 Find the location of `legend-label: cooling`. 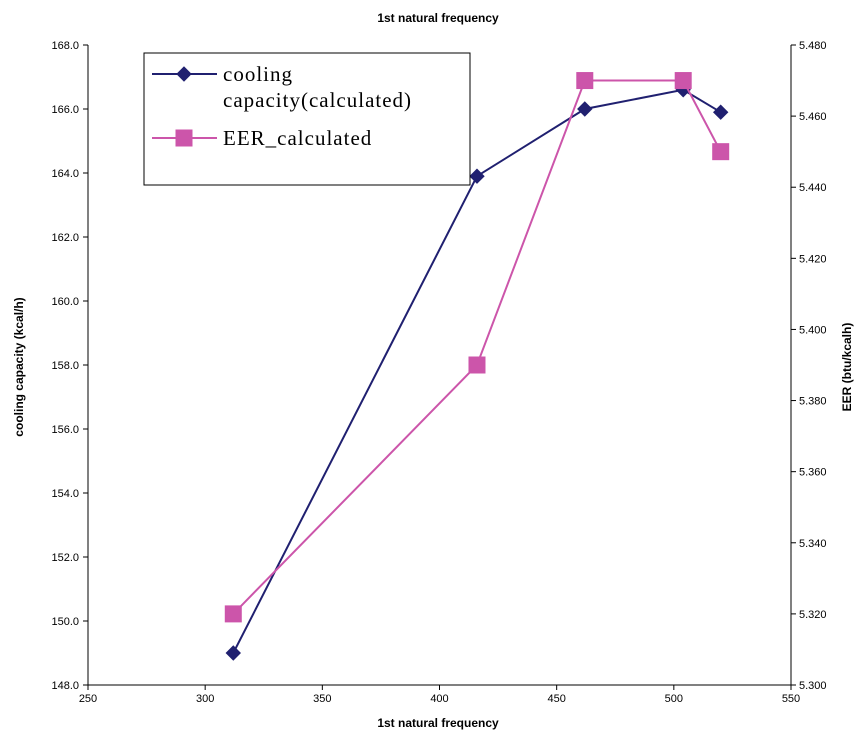

legend-label: cooling is located at coordinates (258, 74).